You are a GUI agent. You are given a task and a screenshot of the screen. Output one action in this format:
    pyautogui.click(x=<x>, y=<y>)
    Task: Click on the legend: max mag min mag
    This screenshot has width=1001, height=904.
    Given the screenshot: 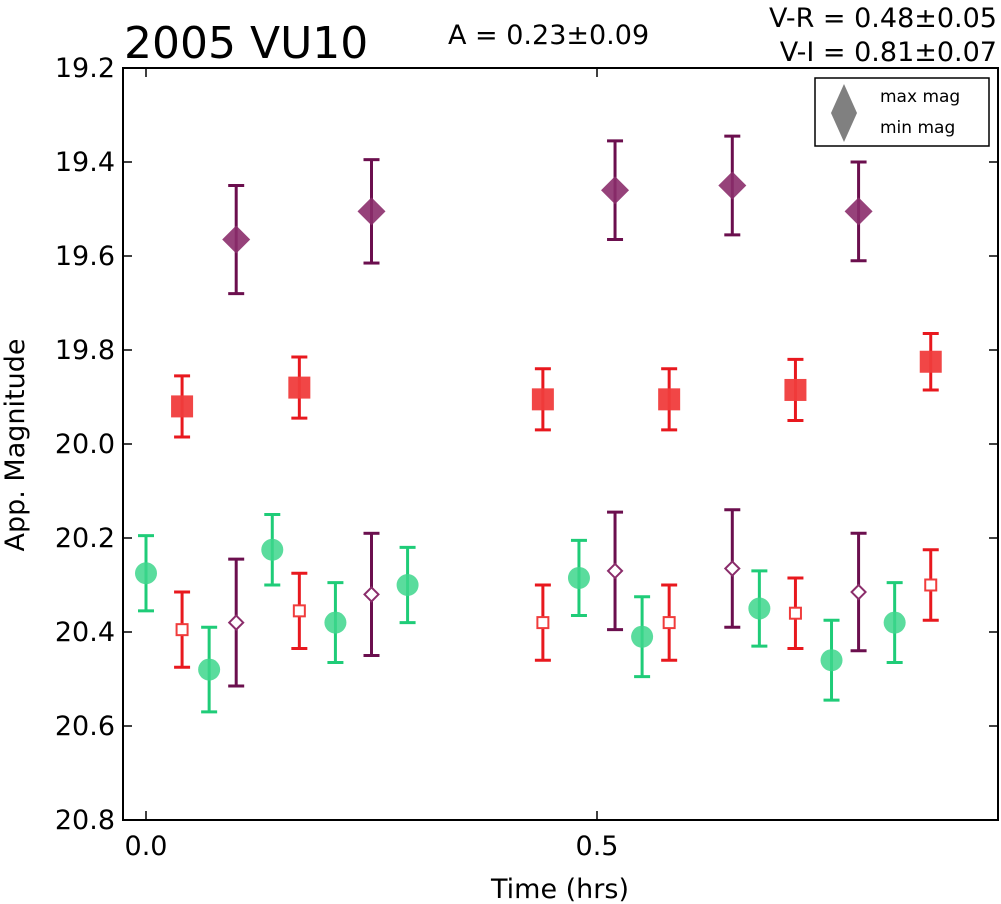 What is the action you would take?
    pyautogui.click(x=902, y=112)
    